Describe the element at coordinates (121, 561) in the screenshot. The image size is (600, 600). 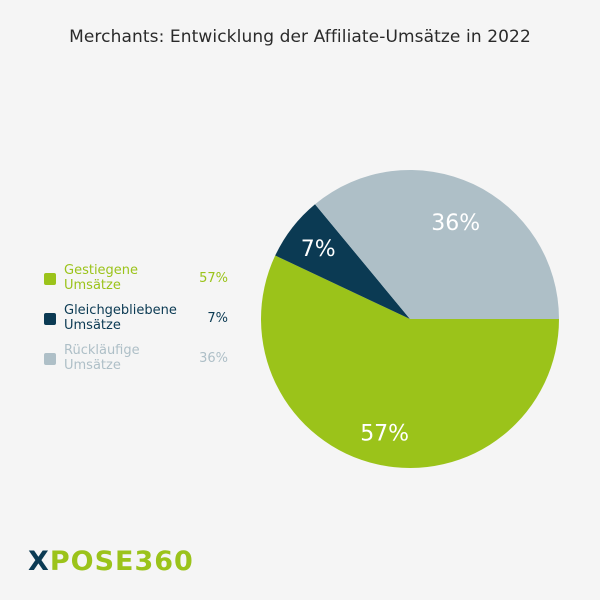
I see `logo-text: POSE360` at that location.